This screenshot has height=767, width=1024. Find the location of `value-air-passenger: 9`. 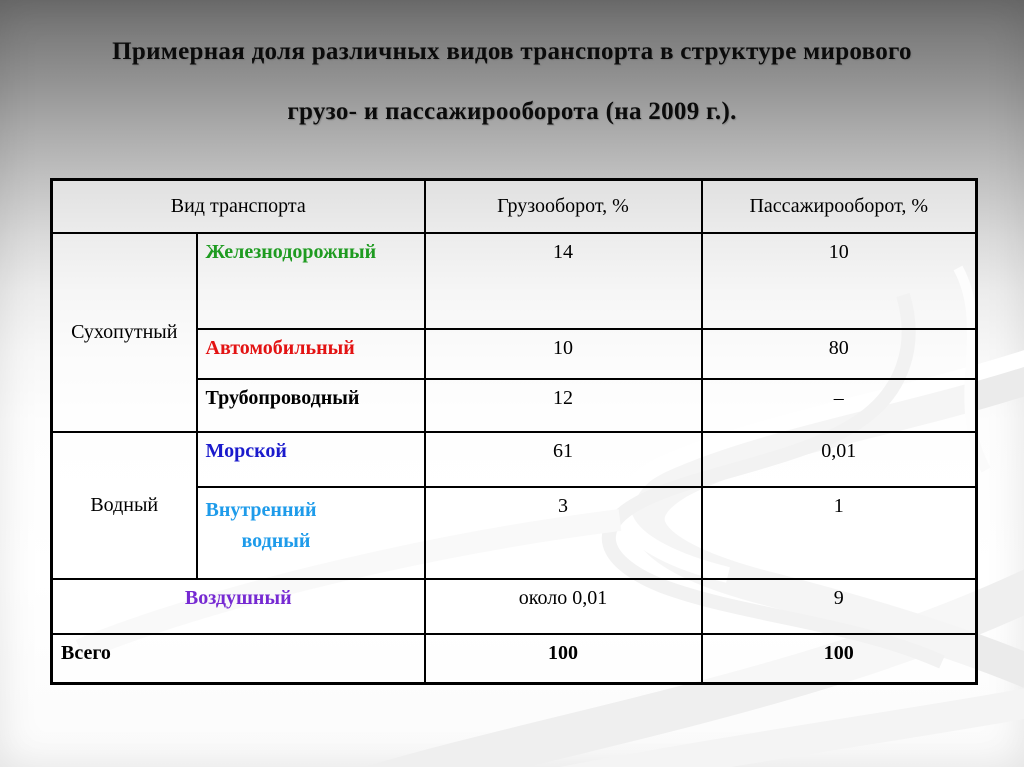

value-air-passenger: 9 is located at coordinates (839, 606).